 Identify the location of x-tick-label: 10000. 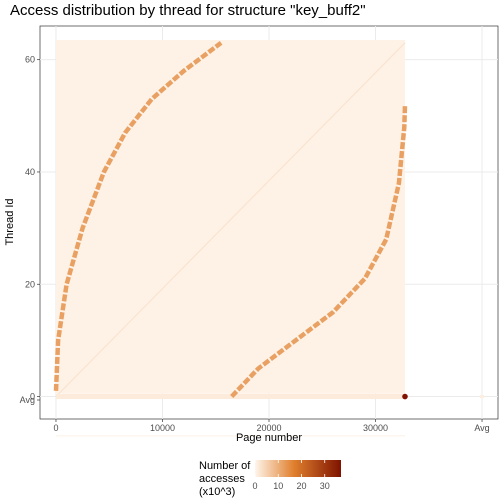
(162, 428).